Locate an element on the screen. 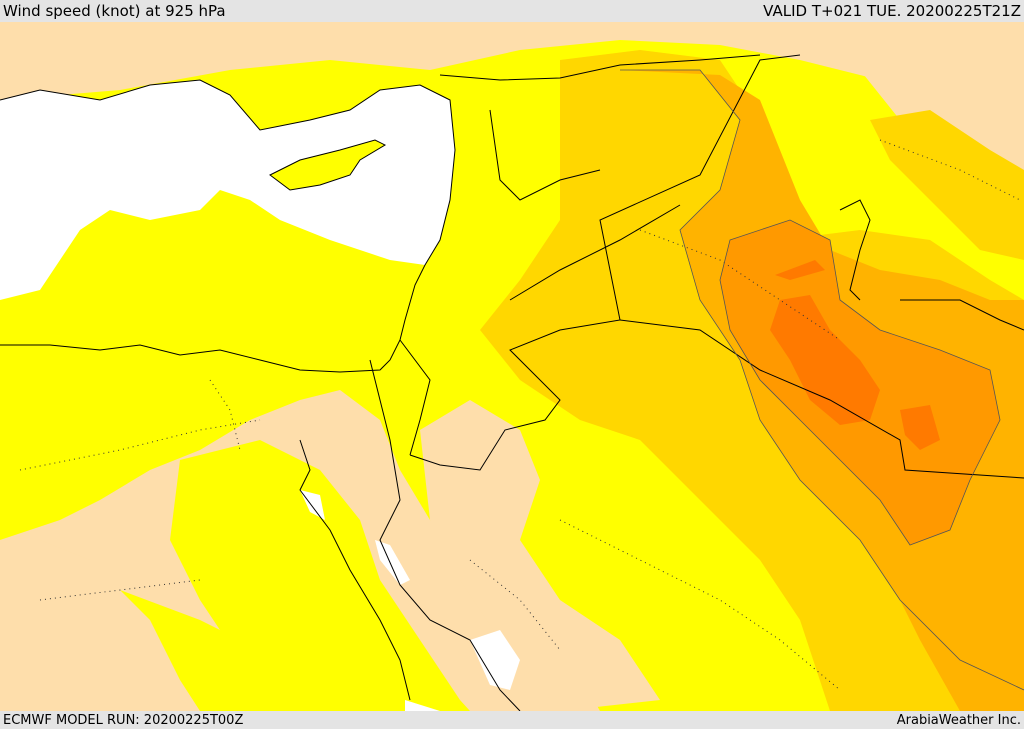 The height and width of the screenshot is (729, 1024). calm-sea-red-sea-south is located at coordinates (495, 660).